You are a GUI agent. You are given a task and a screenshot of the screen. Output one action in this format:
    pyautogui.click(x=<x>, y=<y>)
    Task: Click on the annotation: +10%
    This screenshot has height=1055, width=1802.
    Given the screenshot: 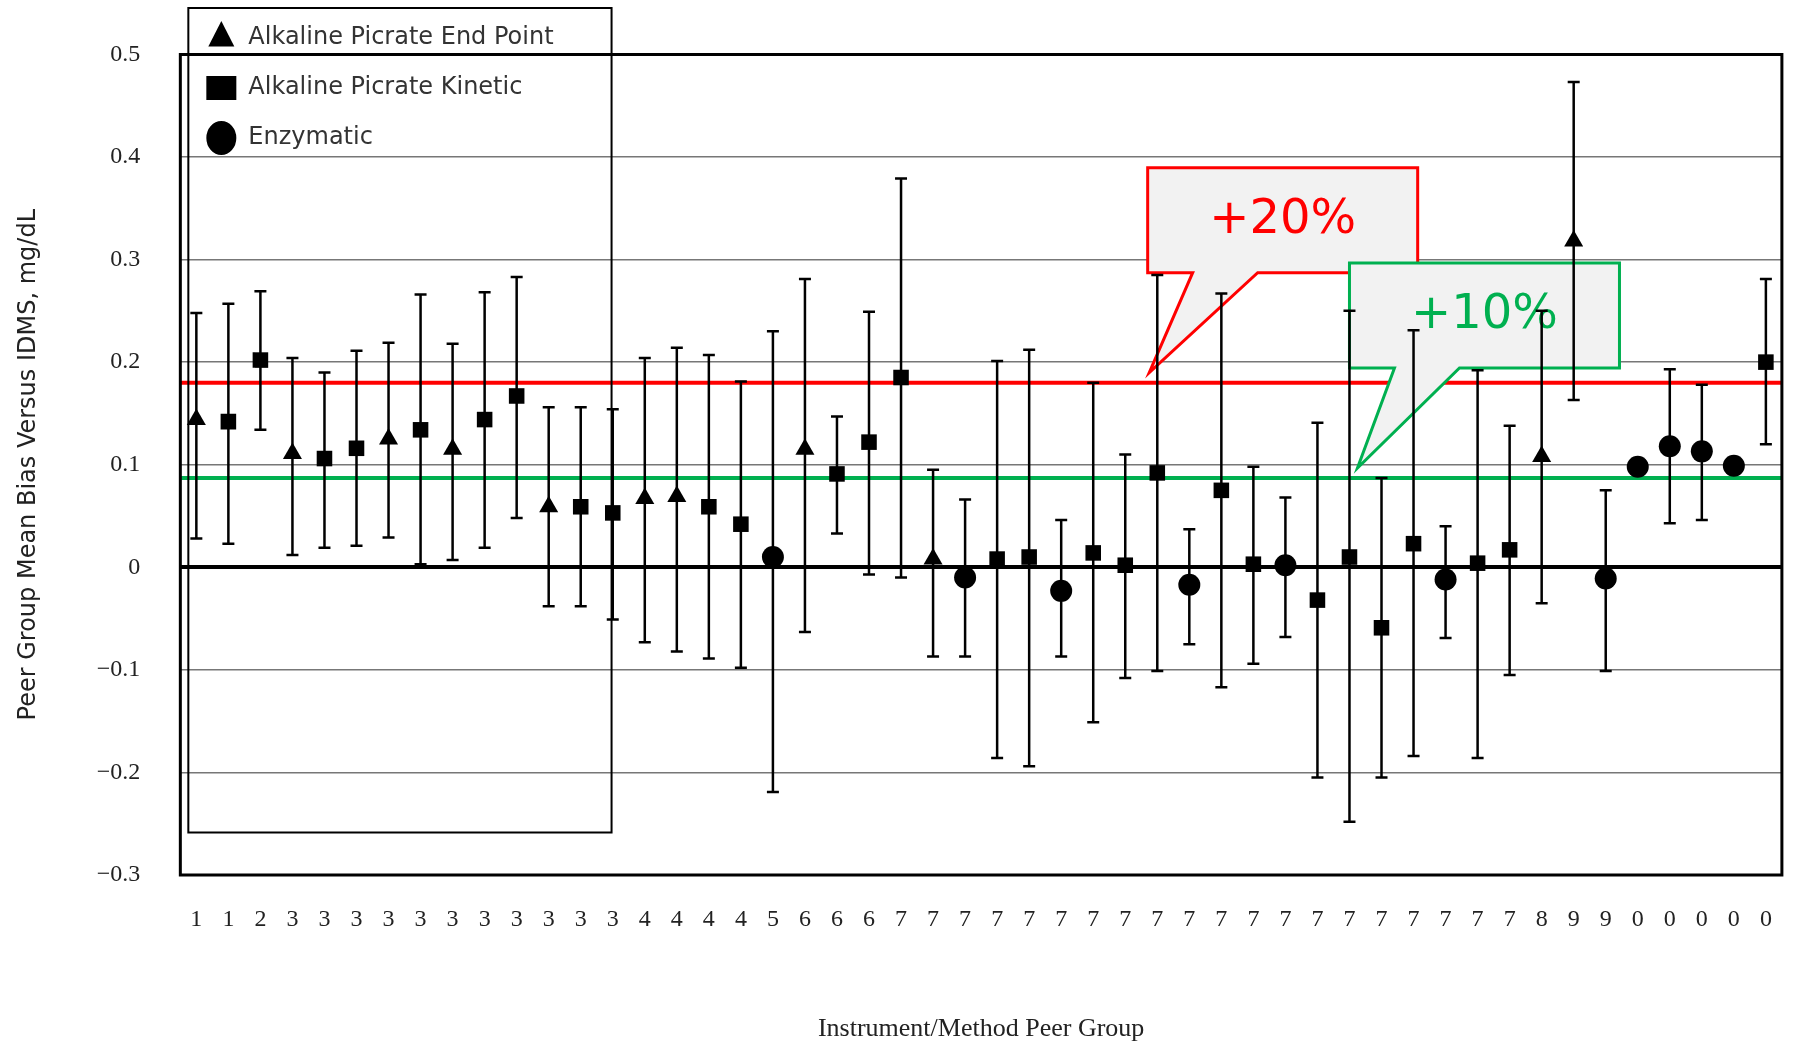 What is the action you would take?
    pyautogui.click(x=1484, y=311)
    